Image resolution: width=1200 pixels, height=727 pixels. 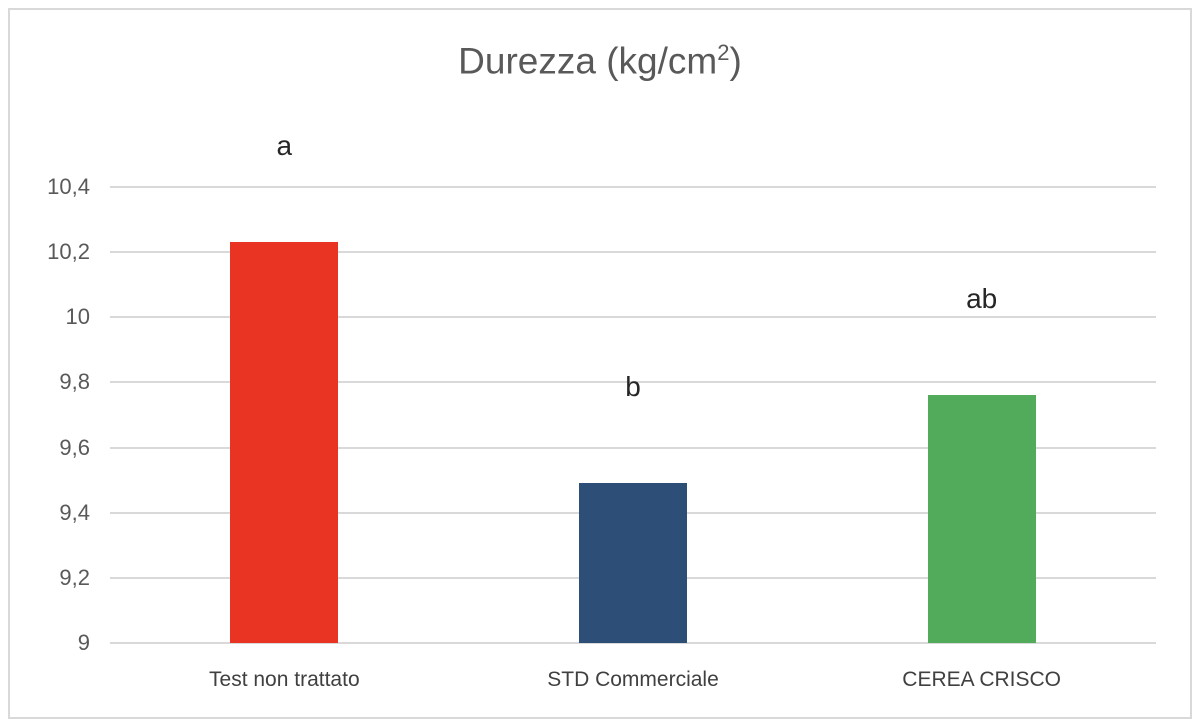 I want to click on chart-title: Durezza (kg/cm2), so click(x=600, y=61).